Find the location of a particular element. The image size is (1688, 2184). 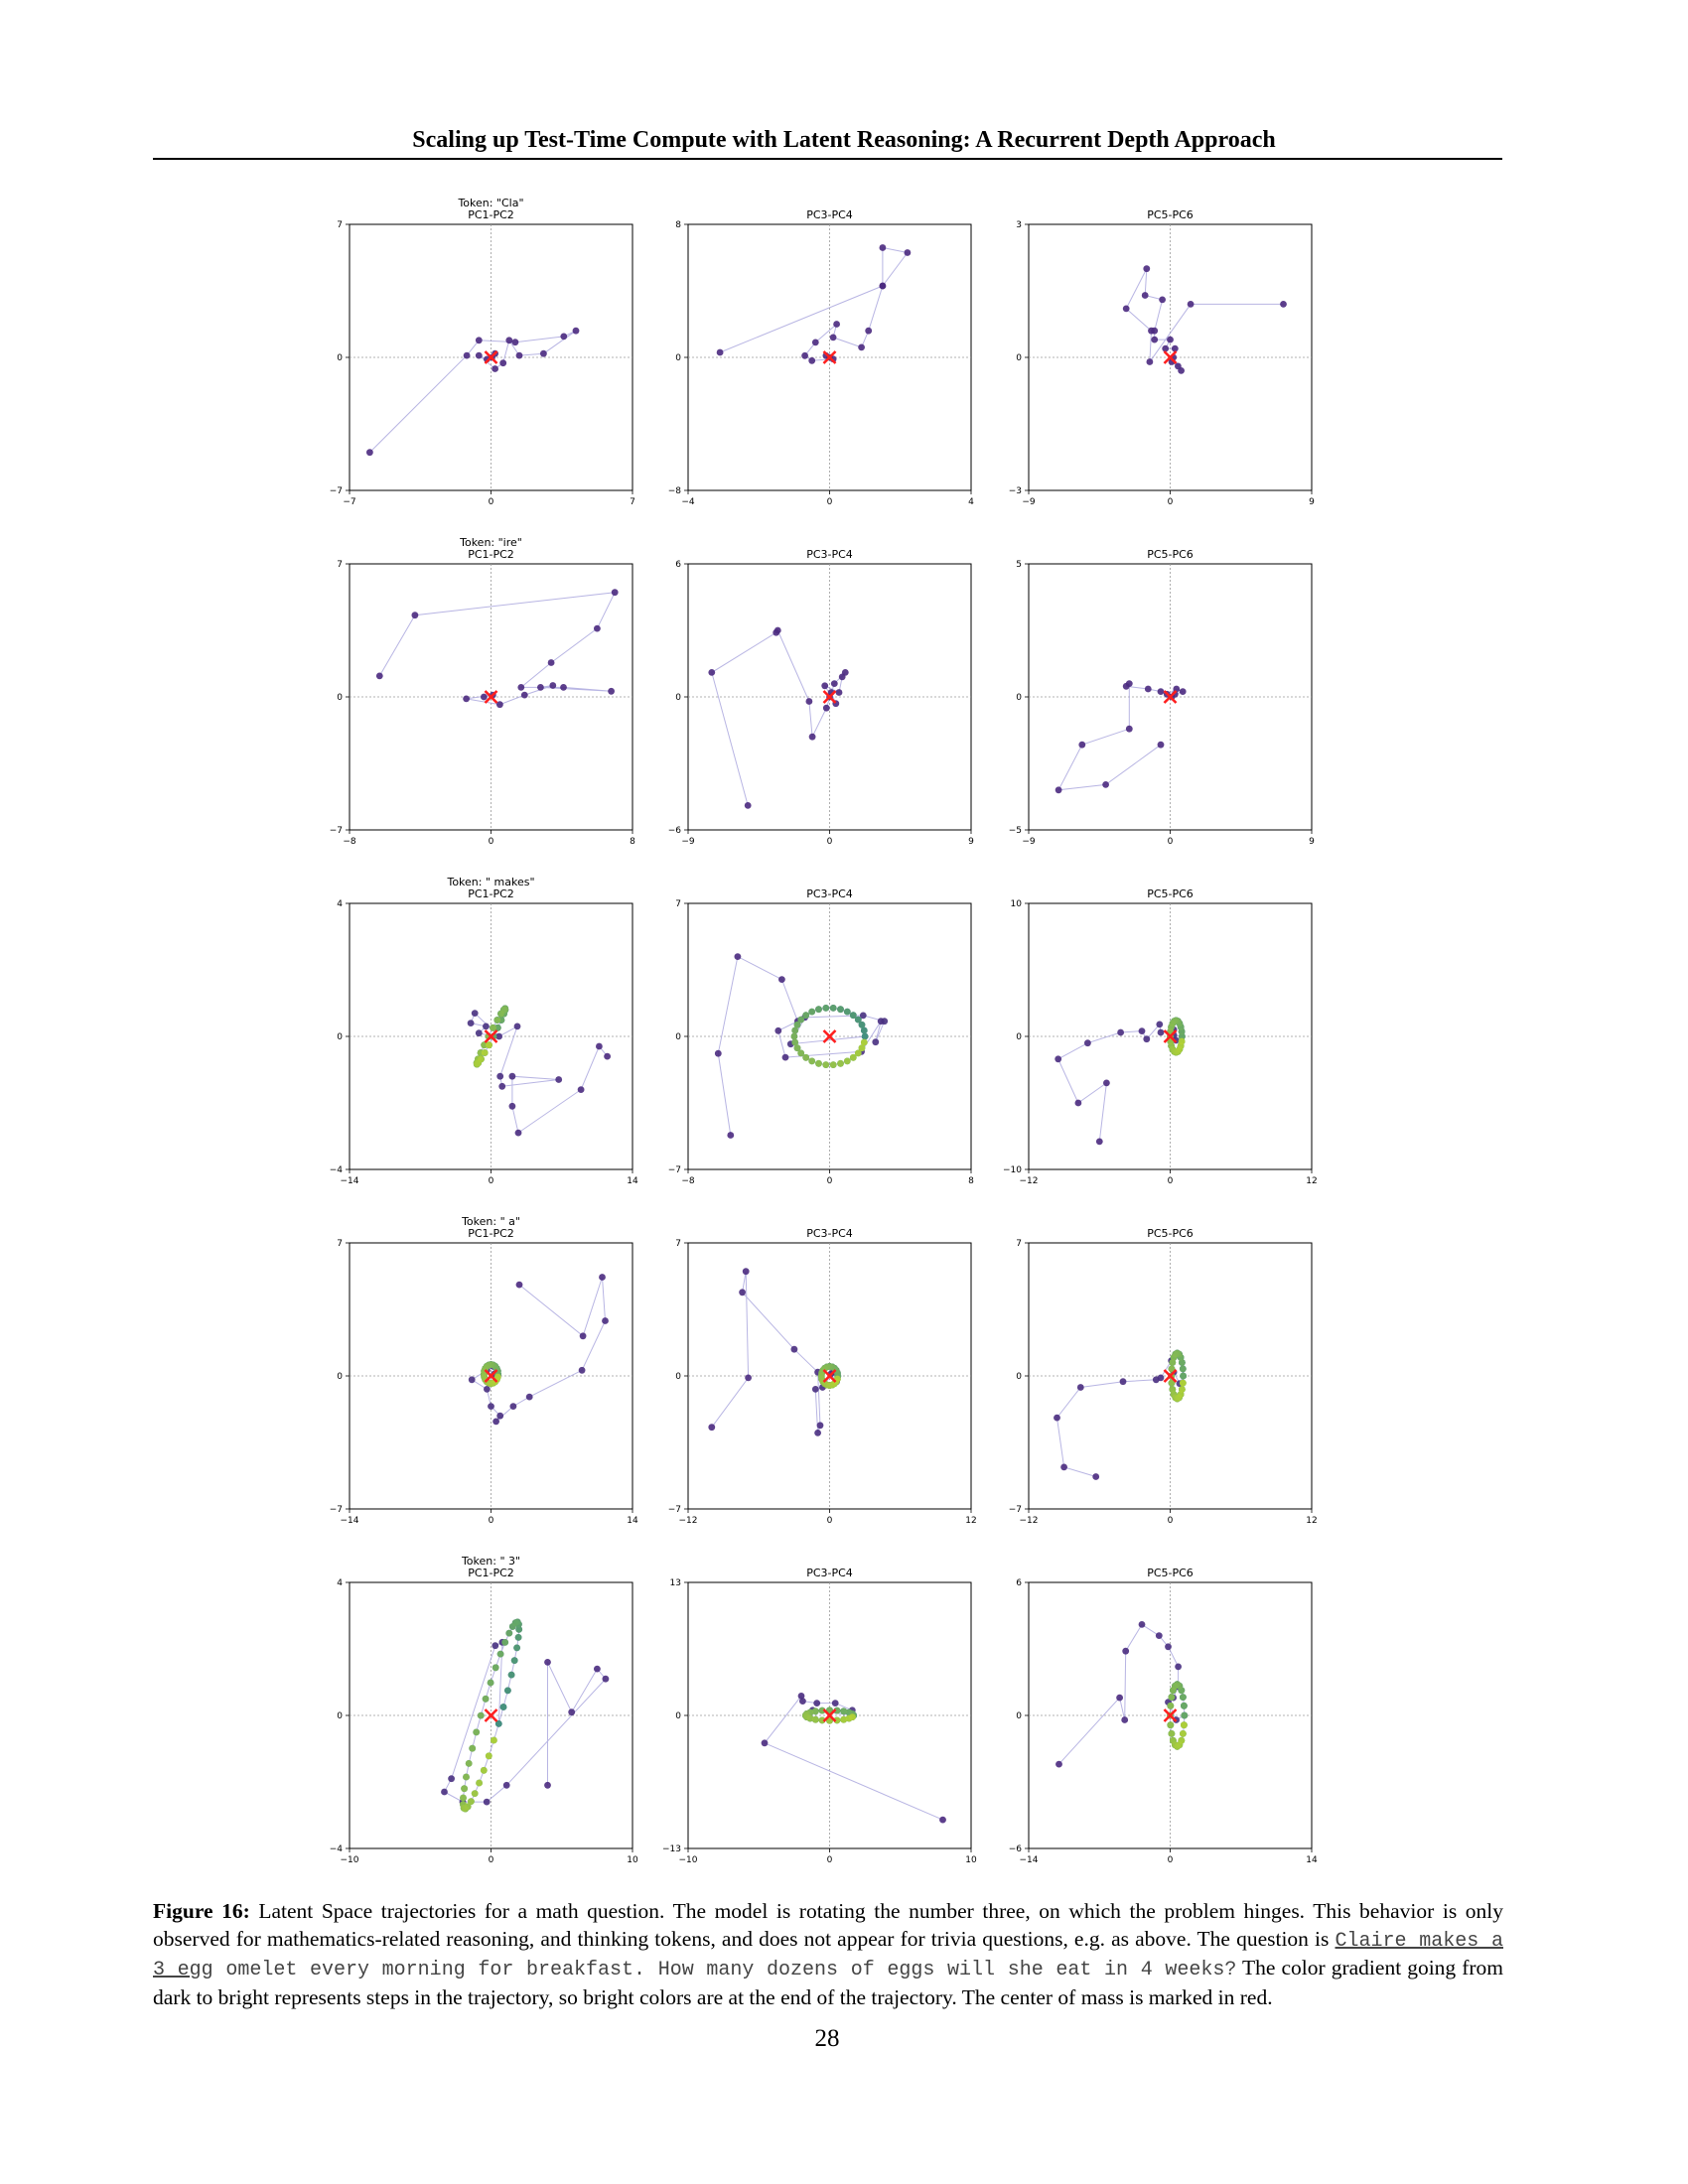

panel-2-2: PC5-PC6 −12 0 12 −10 0 10 is located at coordinates (1160, 1036).